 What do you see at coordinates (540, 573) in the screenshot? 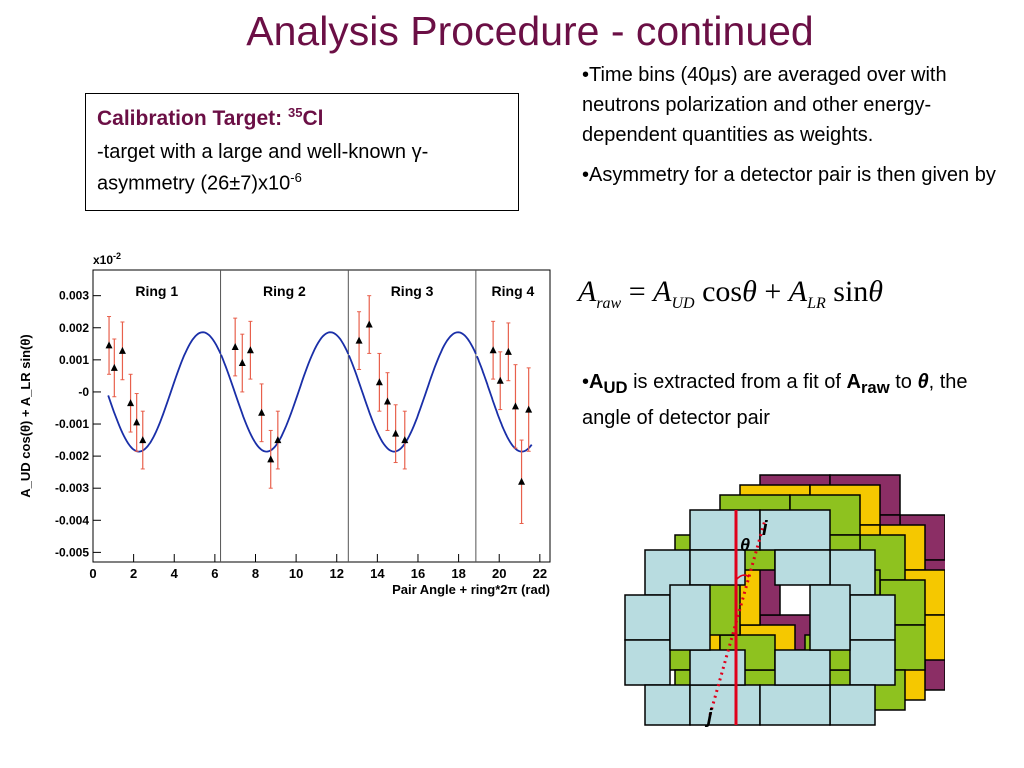
I see `x-tick-label: 22` at bounding box center [540, 573].